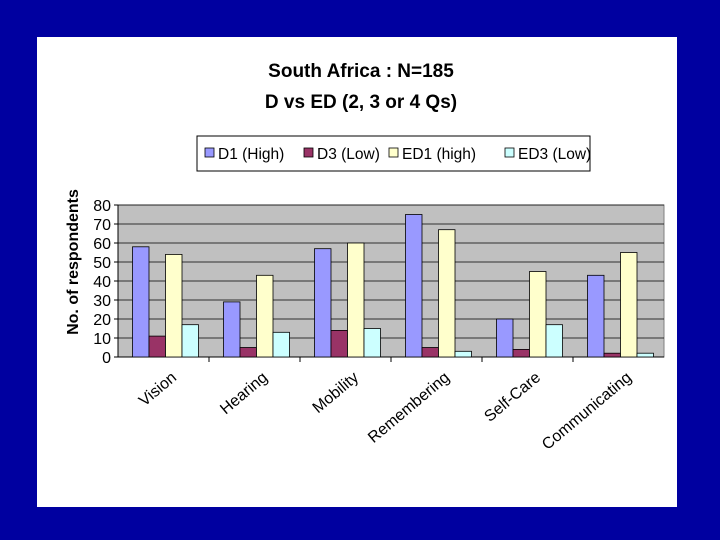 Image resolution: width=720 pixels, height=540 pixels. What do you see at coordinates (102, 320) in the screenshot?
I see `y-tick-label: 20` at bounding box center [102, 320].